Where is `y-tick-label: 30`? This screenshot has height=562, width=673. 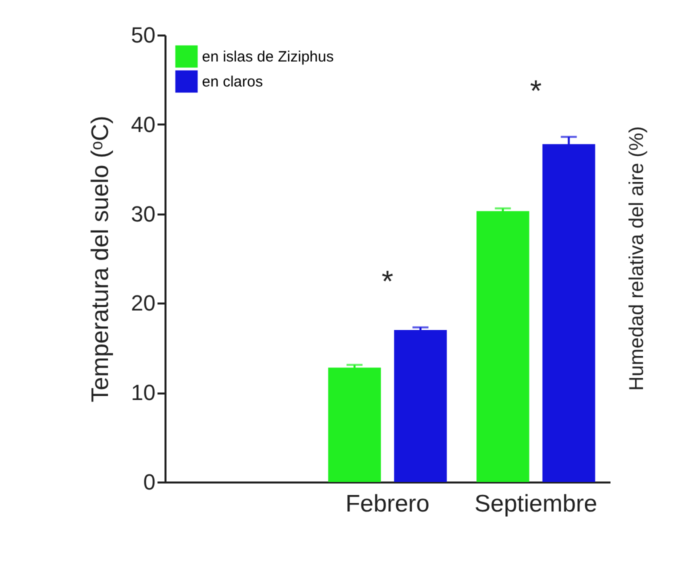
y-tick-label: 30 is located at coordinates (143, 213).